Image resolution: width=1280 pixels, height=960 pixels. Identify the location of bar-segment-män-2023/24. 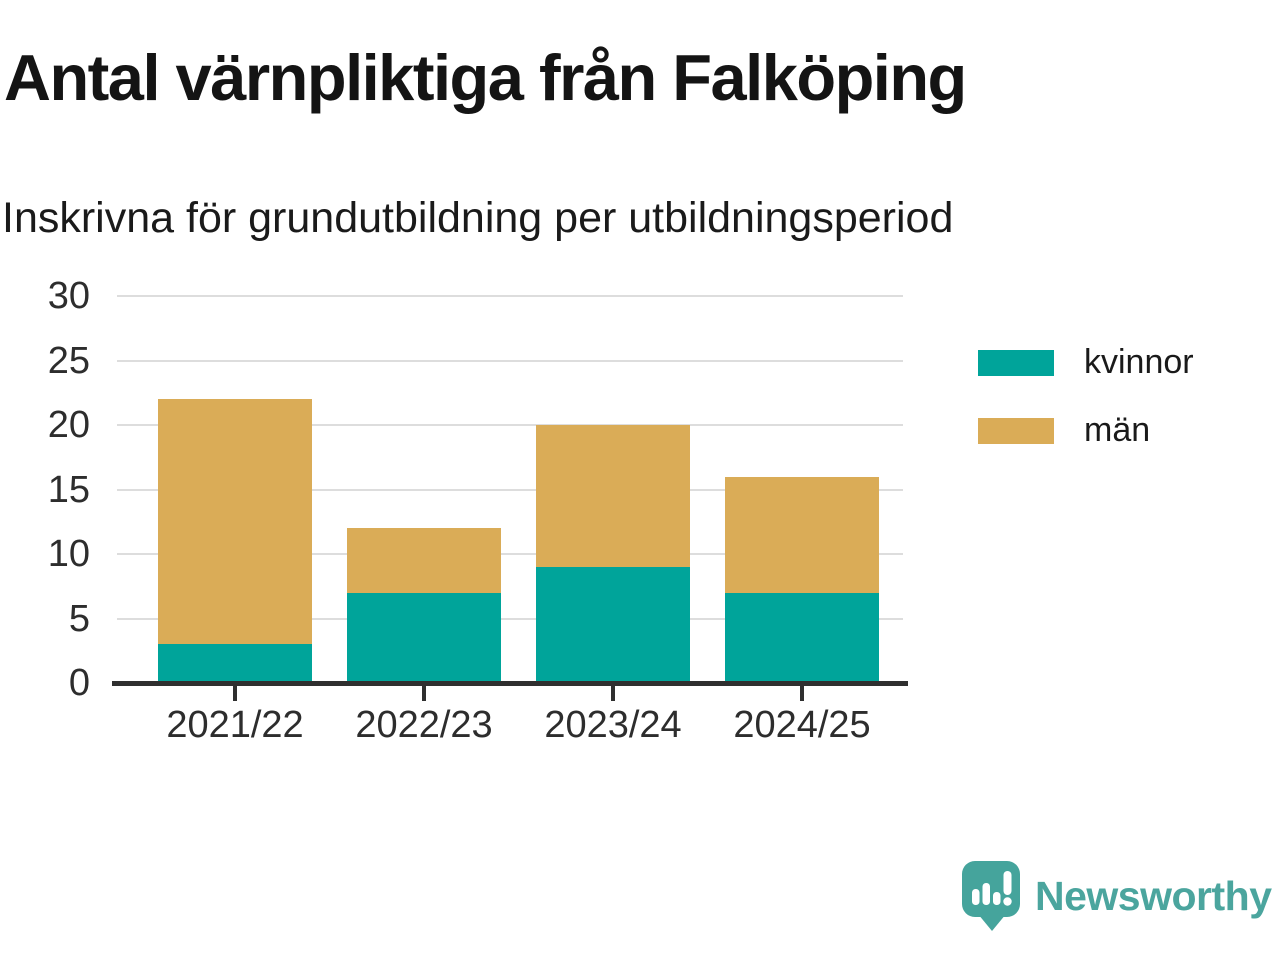
(613, 496).